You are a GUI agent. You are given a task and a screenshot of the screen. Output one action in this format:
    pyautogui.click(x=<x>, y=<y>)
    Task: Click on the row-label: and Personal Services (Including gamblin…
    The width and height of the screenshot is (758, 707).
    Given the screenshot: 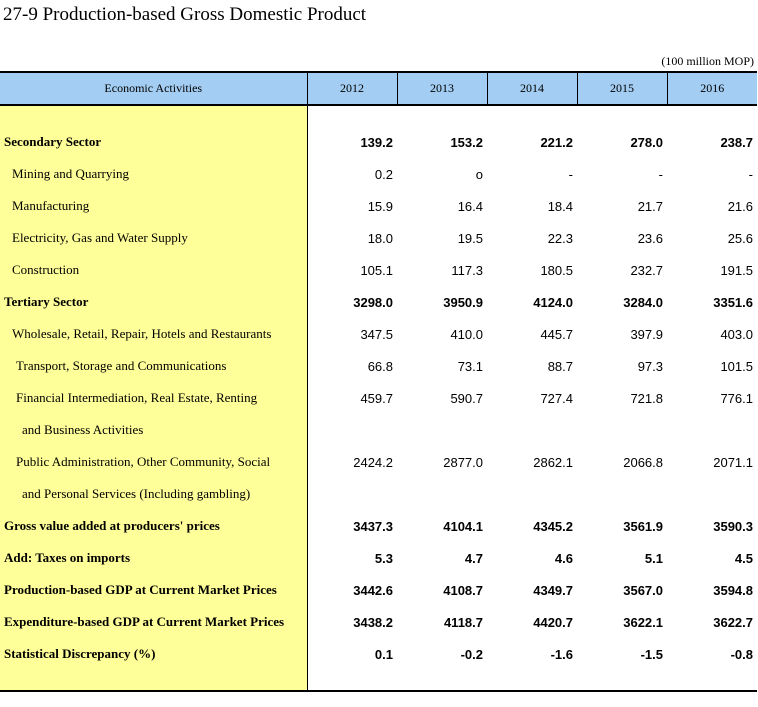 What is the action you would take?
    pyautogui.click(x=154, y=494)
    